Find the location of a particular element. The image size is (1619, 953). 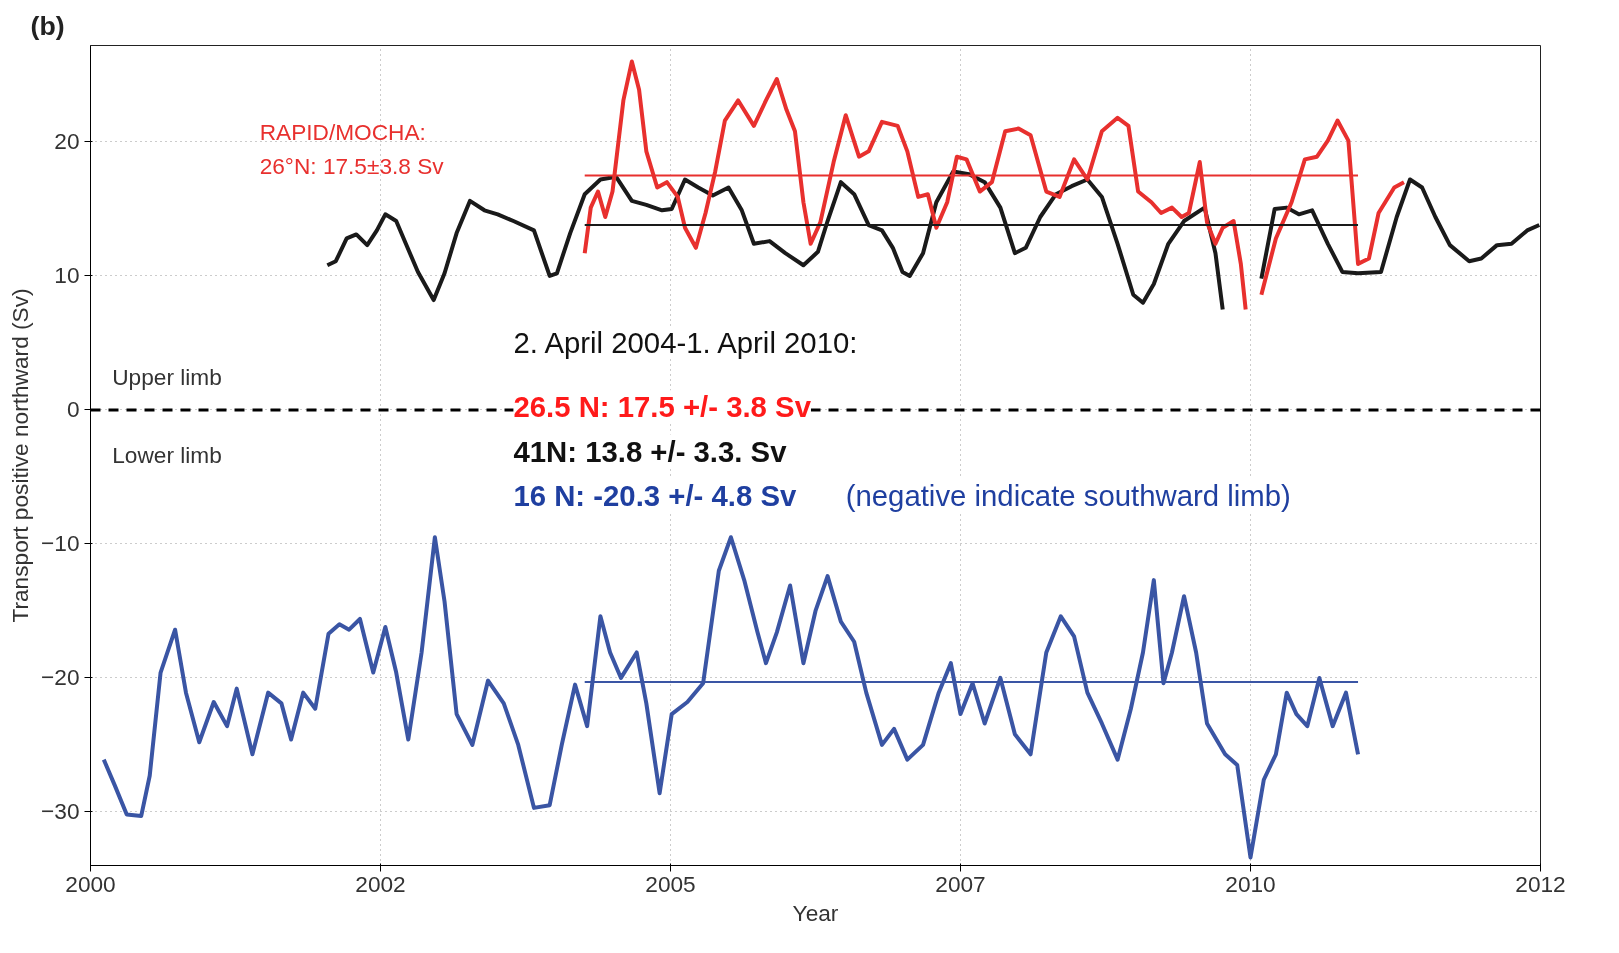

annotation: 26°N: 17.5±3.8 Sv is located at coordinates (352, 166).